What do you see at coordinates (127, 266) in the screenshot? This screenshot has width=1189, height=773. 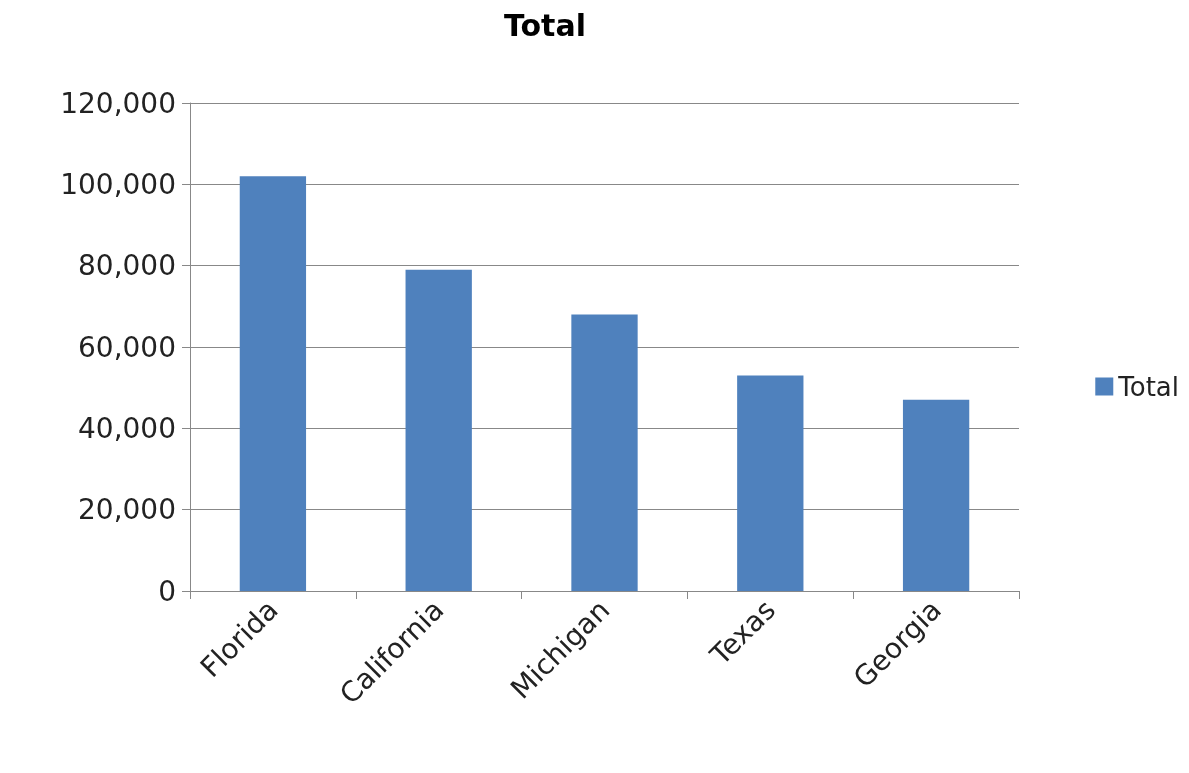 I see `y-tick-label: 80,000` at bounding box center [127, 266].